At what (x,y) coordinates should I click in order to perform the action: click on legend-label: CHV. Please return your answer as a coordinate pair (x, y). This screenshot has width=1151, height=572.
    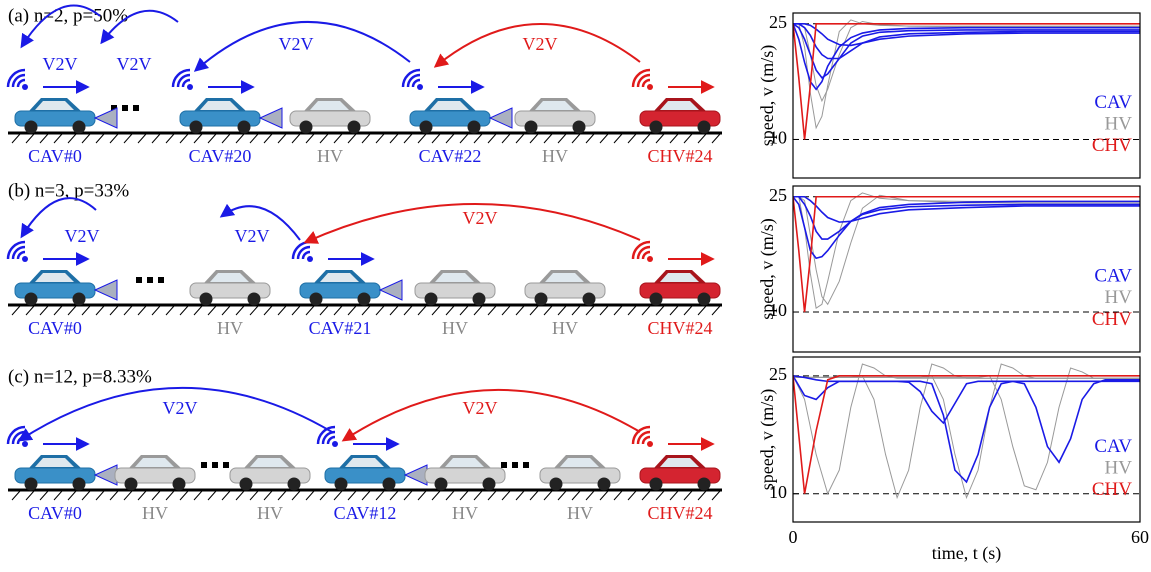
    Looking at the image, I should click on (1112, 489).